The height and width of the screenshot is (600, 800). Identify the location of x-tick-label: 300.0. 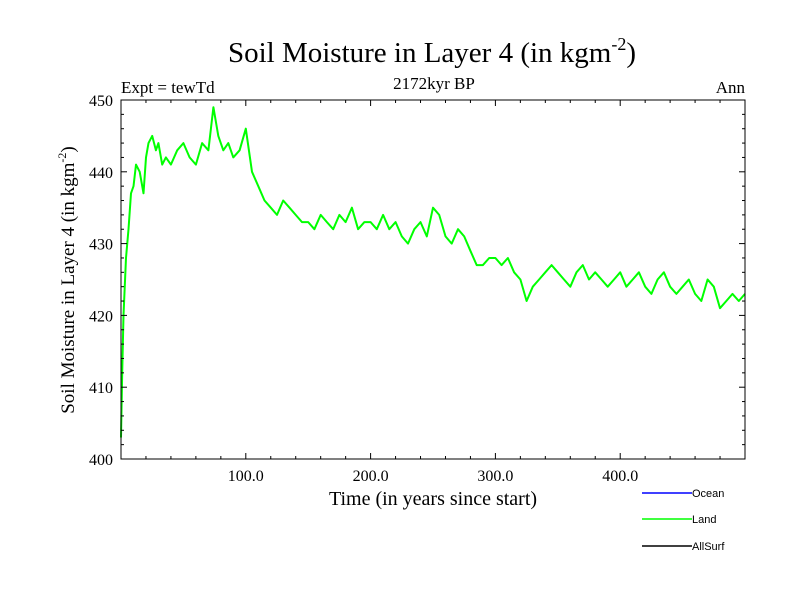
(495, 476).